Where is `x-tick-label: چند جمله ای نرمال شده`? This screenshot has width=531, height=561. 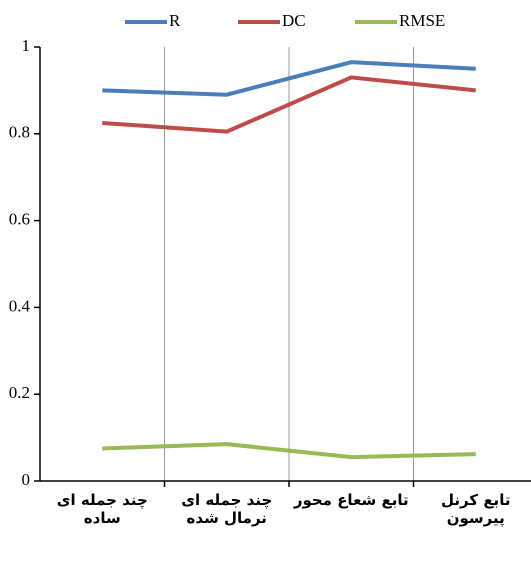
x-tick-label: چند جمله ای نرمال شده is located at coordinates (227, 509).